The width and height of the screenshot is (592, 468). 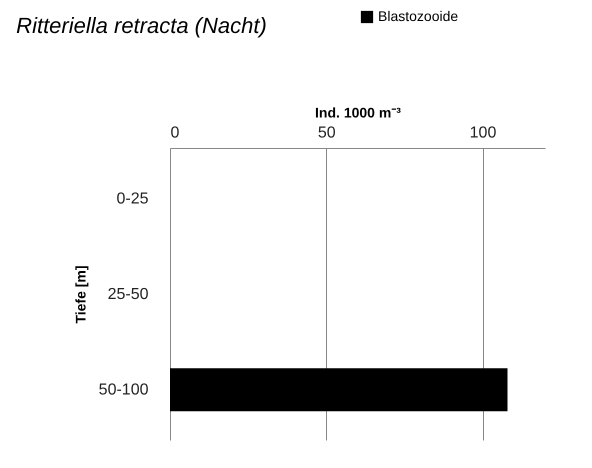 What do you see at coordinates (418, 16) in the screenshot?
I see `legend-label: Blastozooide` at bounding box center [418, 16].